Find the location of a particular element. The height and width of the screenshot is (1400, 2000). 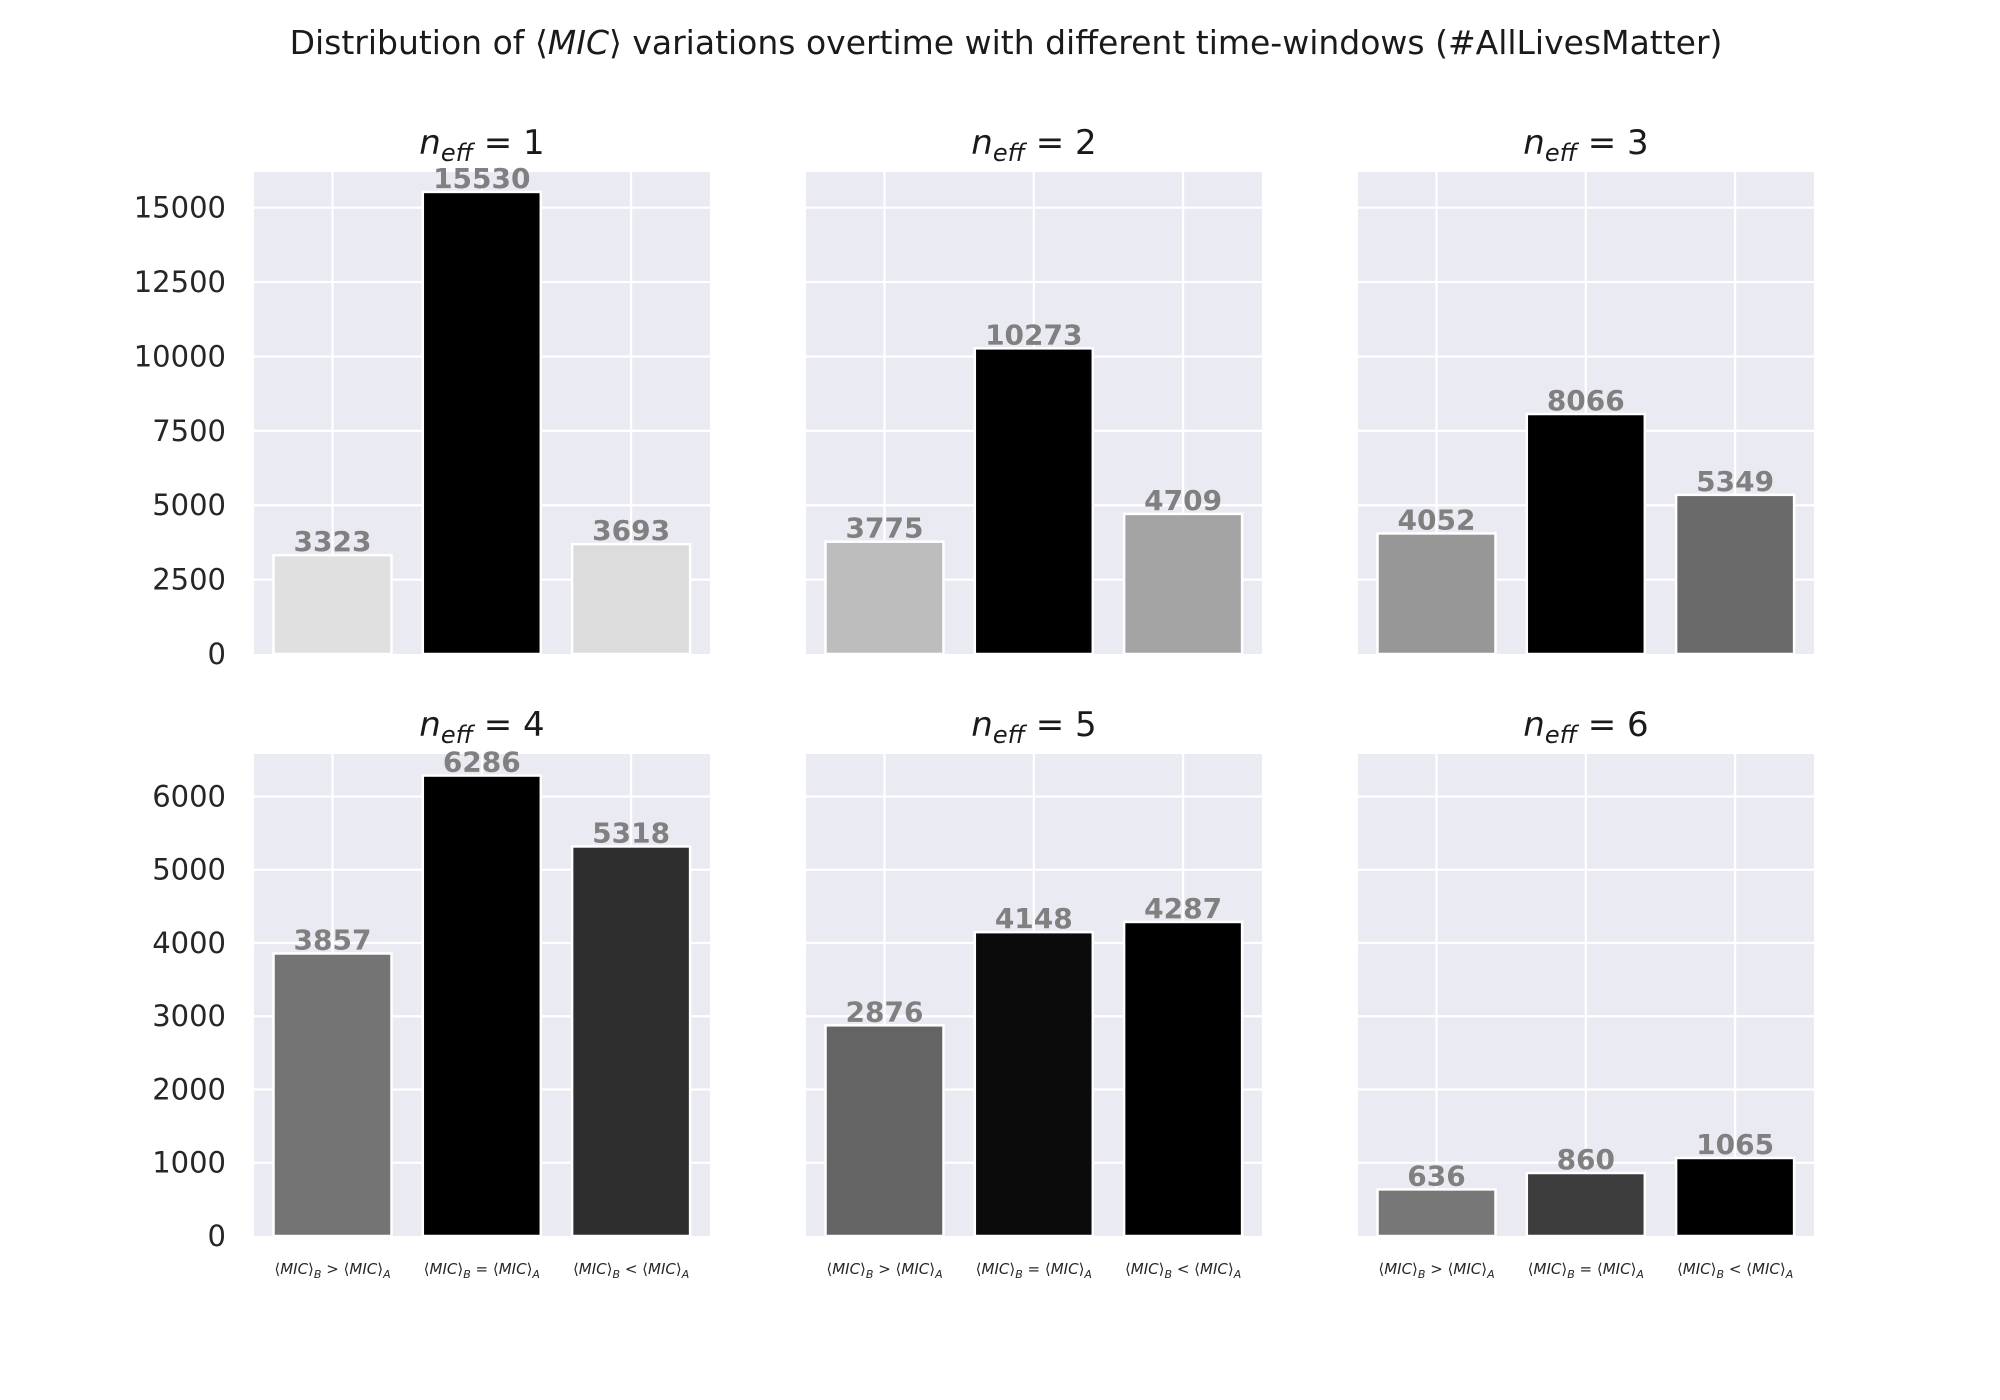

bar-value-label: 3775 is located at coordinates (885, 528).